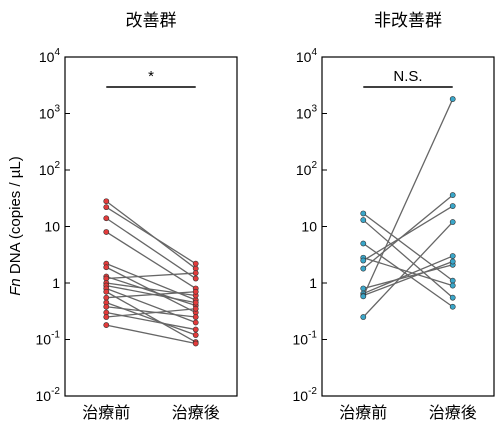 This screenshot has height=424, width=500. I want to click on y-tick-base: 1, so click(313, 283).